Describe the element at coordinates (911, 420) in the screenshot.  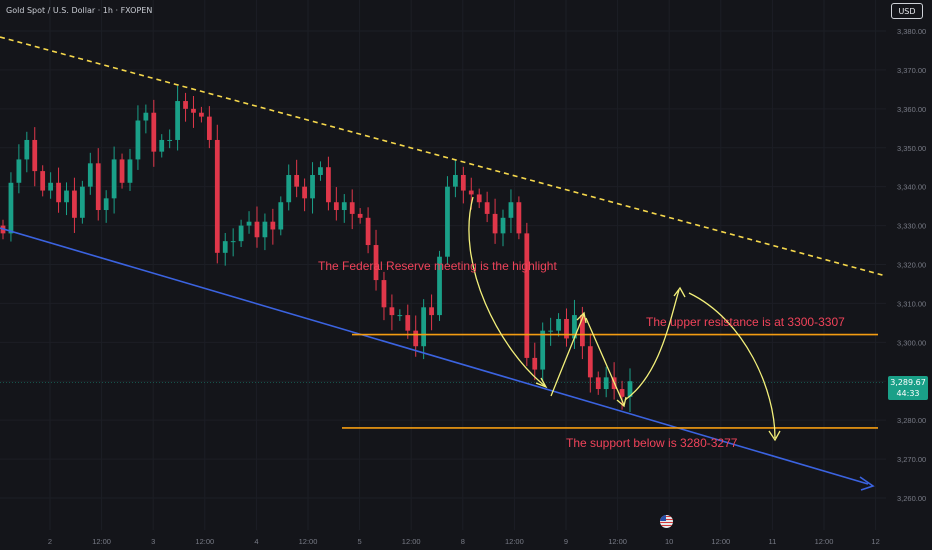
I see `y-tick-label: 3,280.00` at that location.